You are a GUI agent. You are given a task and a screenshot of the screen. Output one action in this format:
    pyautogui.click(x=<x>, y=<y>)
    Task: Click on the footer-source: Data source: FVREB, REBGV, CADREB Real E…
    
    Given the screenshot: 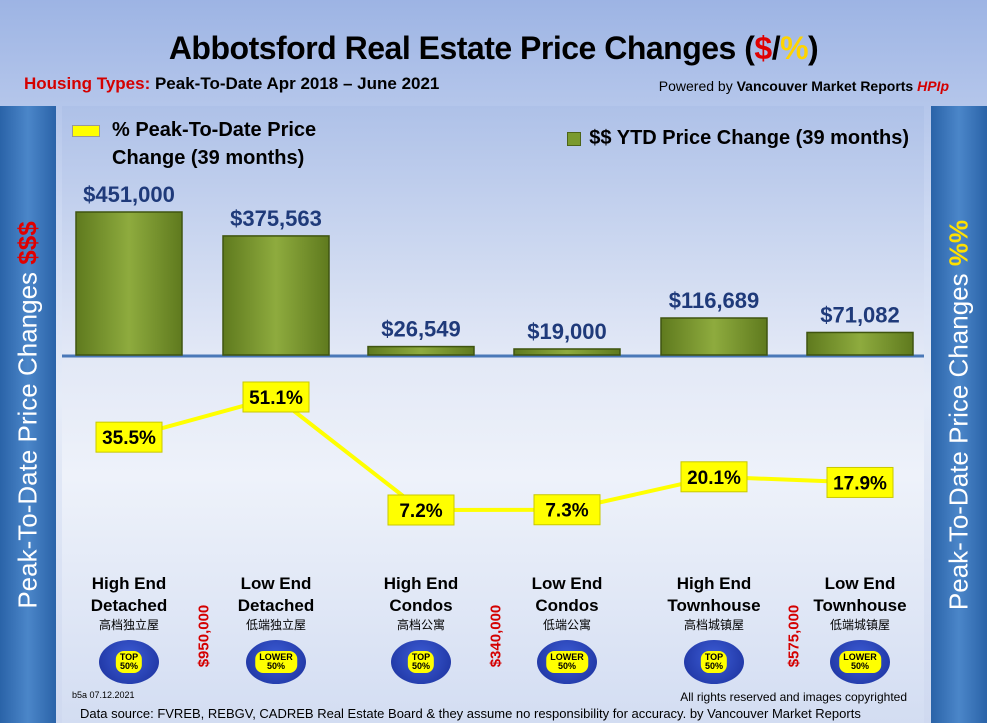 What is the action you would take?
    pyautogui.click(x=470, y=713)
    